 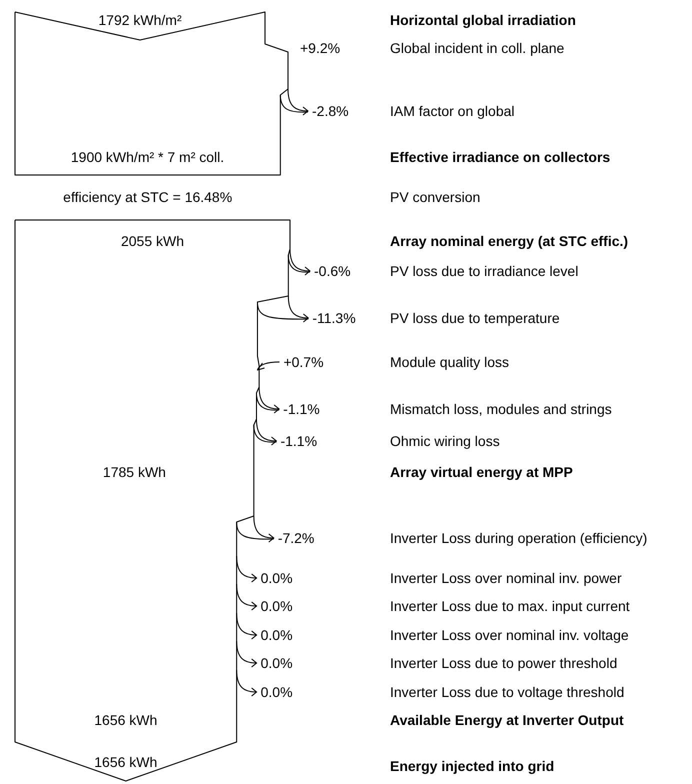 I want to click on category-label: PV conversion, so click(x=435, y=197).